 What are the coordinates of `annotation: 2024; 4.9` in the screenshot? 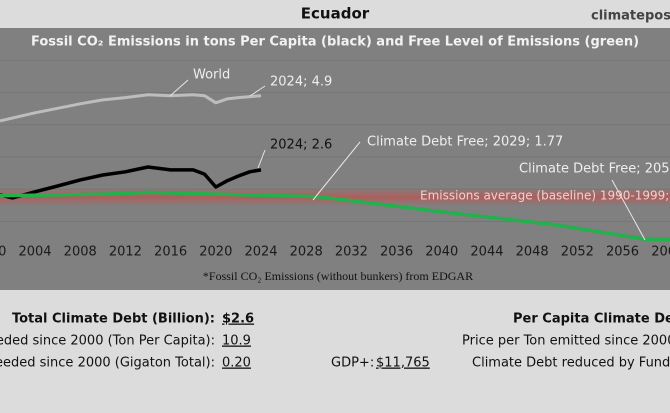 It's located at (301, 82).